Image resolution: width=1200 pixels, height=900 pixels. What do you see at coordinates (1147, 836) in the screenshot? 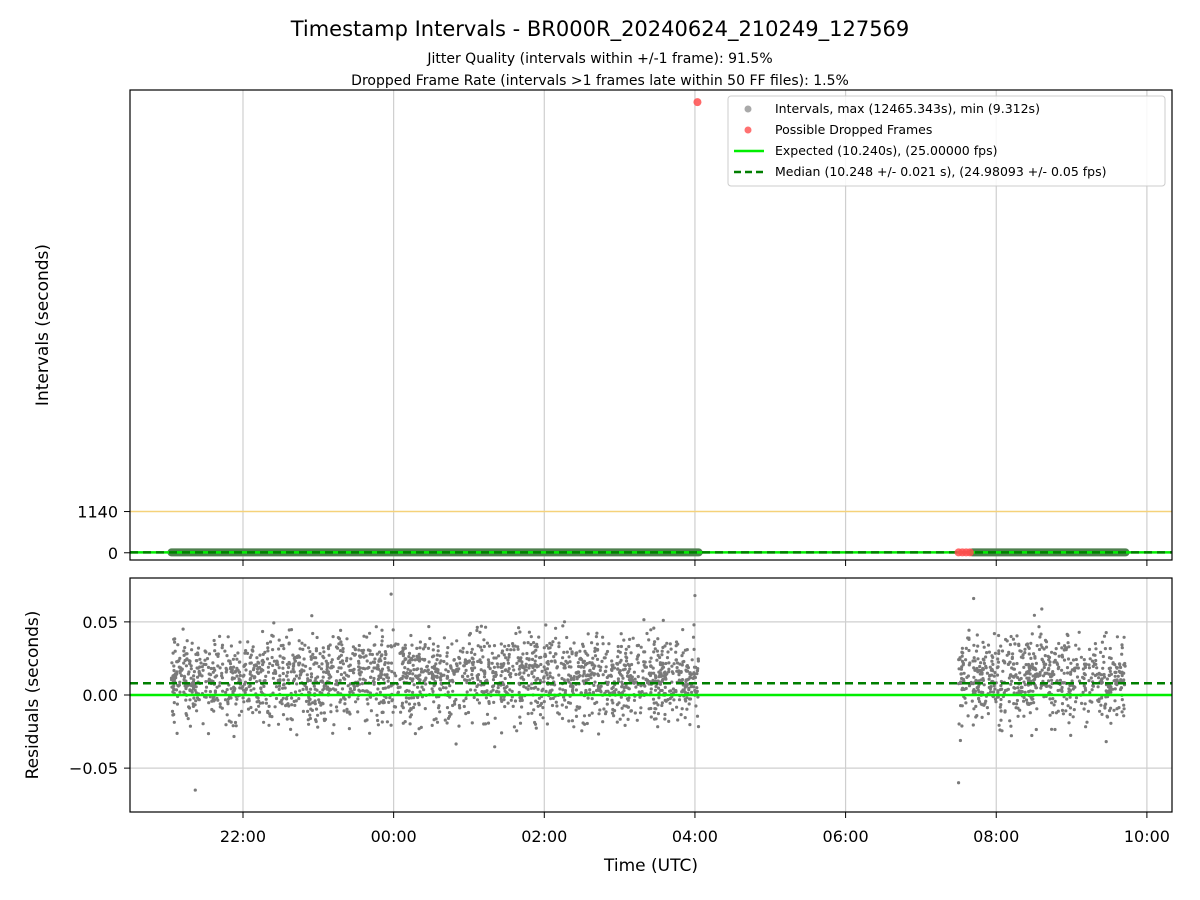
I see `x-tick-label: 10:00` at bounding box center [1147, 836].